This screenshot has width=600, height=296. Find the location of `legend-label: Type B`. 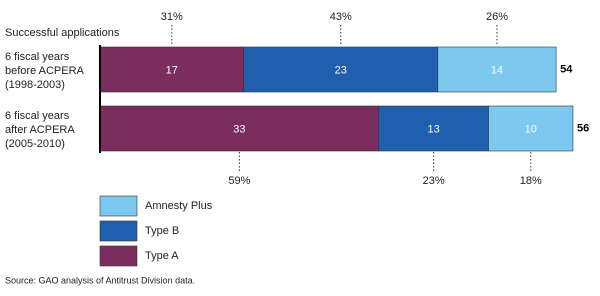

legend-label: Type B is located at coordinates (162, 231).